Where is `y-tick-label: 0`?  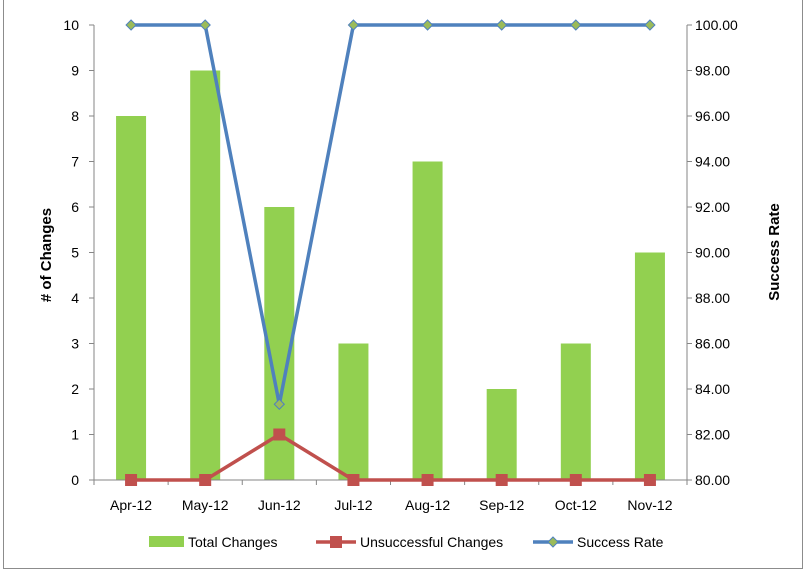
y-tick-label: 0 is located at coordinates (75, 480).